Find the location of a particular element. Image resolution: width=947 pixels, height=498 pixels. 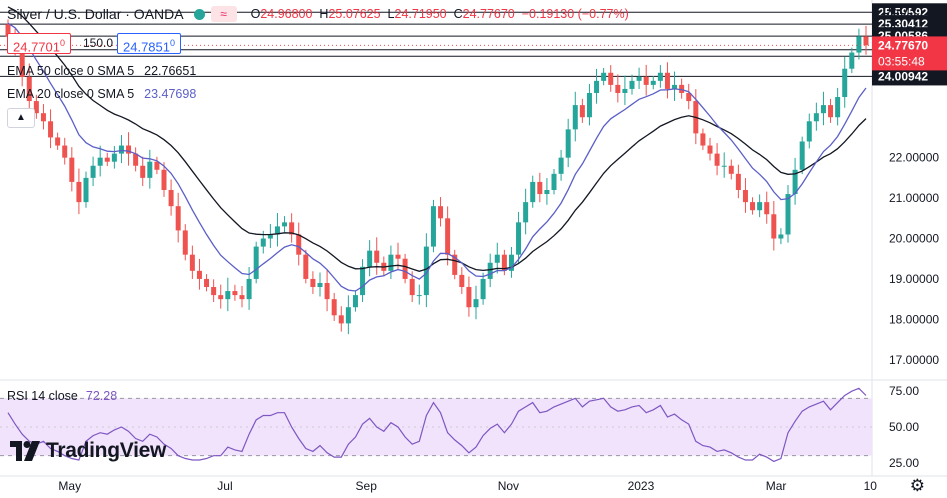

collapse-legend-button: ▲ is located at coordinates (21, 118).